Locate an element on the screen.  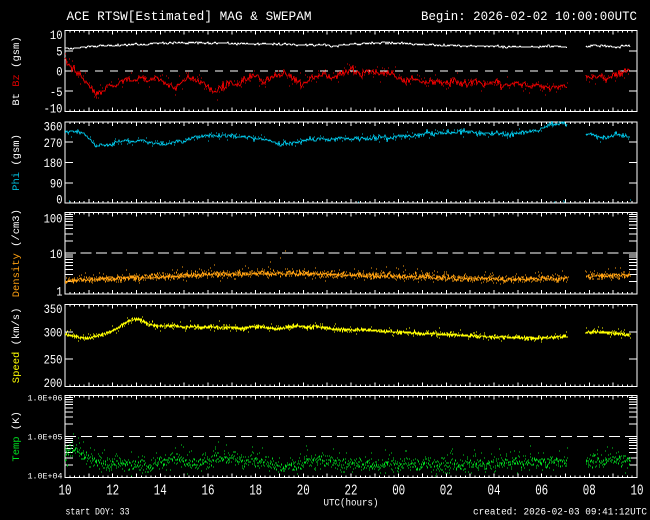
svg-text: 90 is located at coordinates (56, 184).